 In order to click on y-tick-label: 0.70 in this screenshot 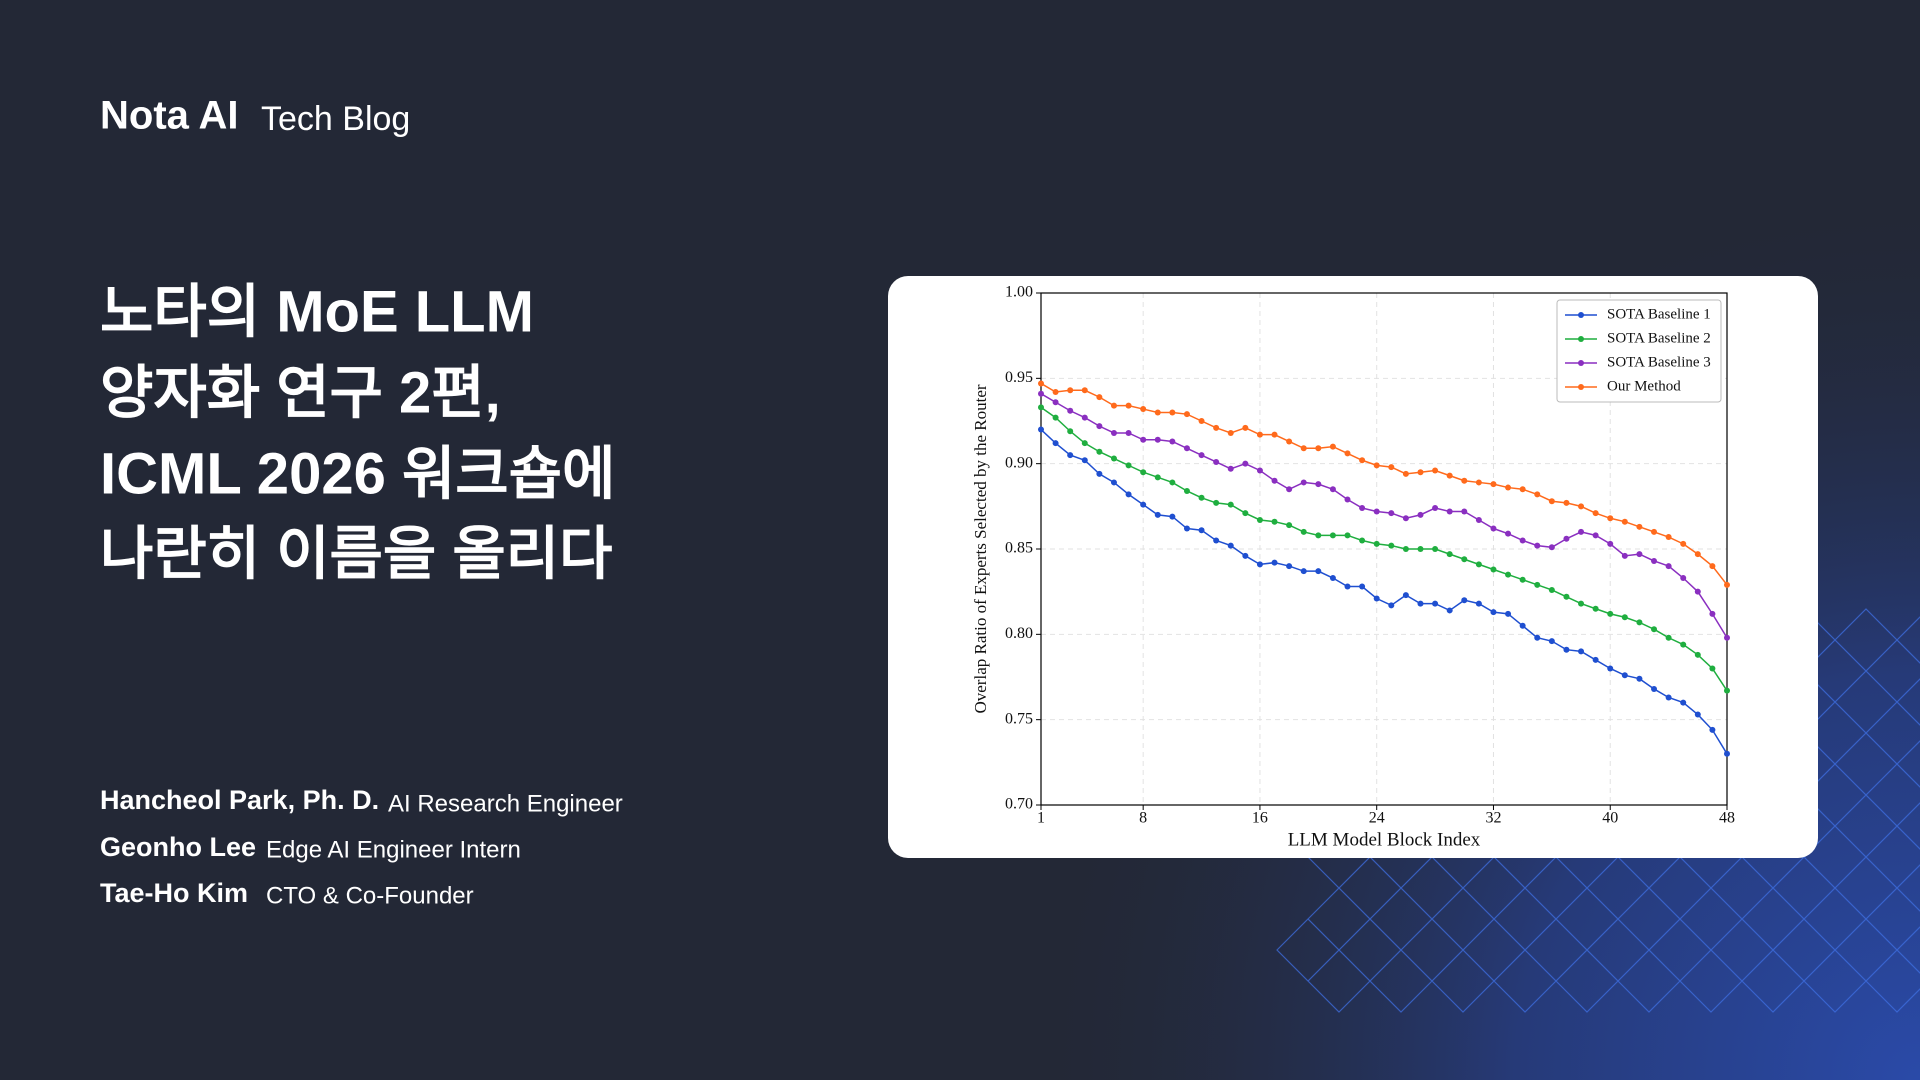, I will do `click(1019, 804)`.